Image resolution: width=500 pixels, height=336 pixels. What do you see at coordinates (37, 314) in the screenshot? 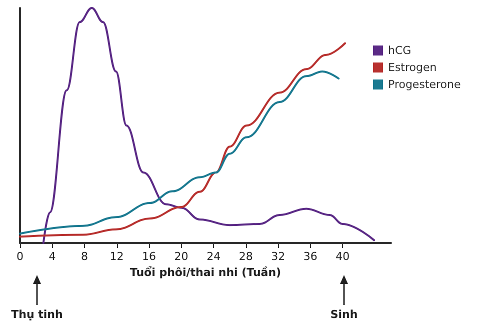
I see `text: Thụ tinh` at bounding box center [37, 314].